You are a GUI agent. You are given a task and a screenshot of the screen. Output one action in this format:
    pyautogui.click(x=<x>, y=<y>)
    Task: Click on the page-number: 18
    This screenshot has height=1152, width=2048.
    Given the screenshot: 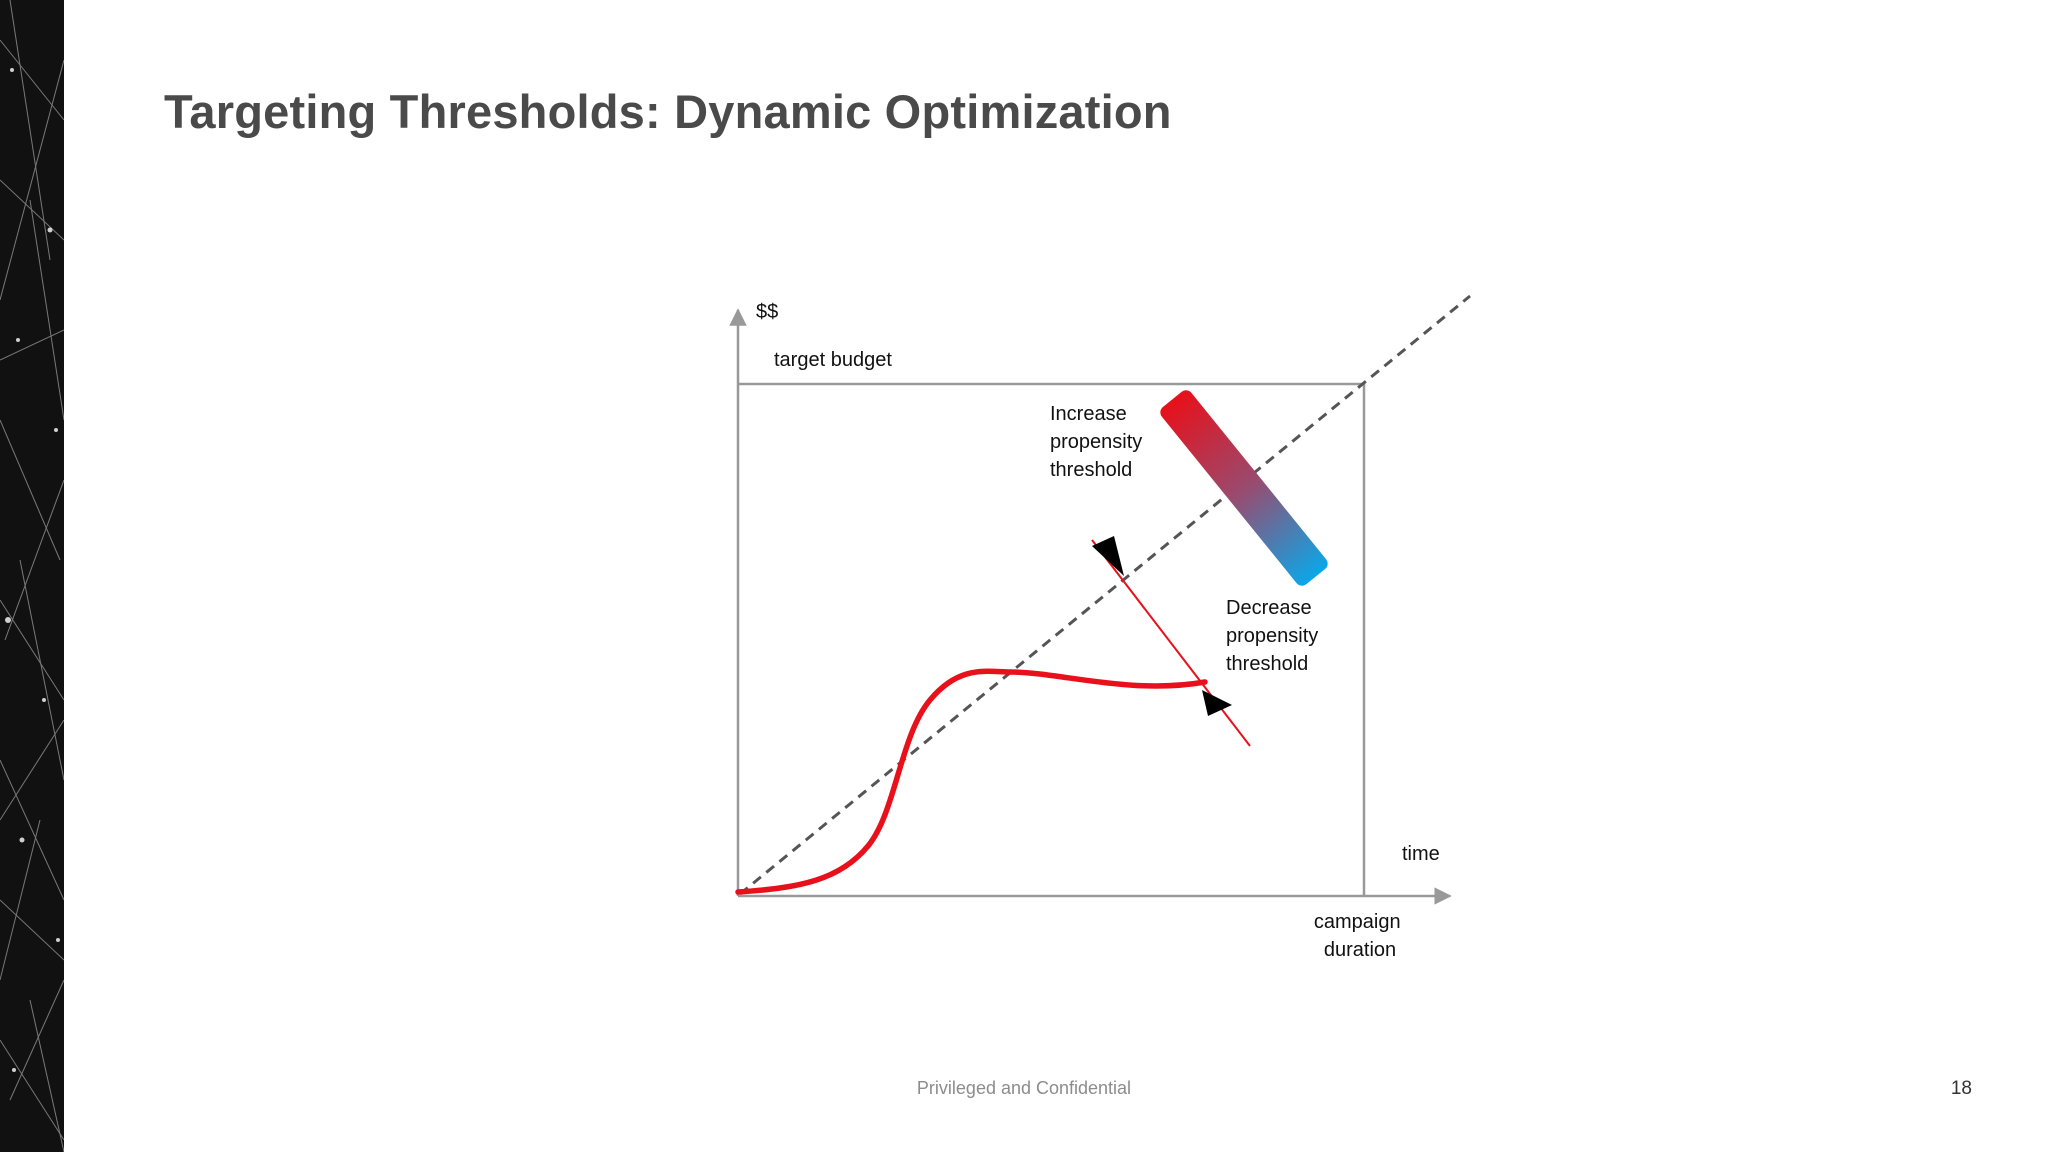 What is the action you would take?
    pyautogui.click(x=1961, y=1088)
    